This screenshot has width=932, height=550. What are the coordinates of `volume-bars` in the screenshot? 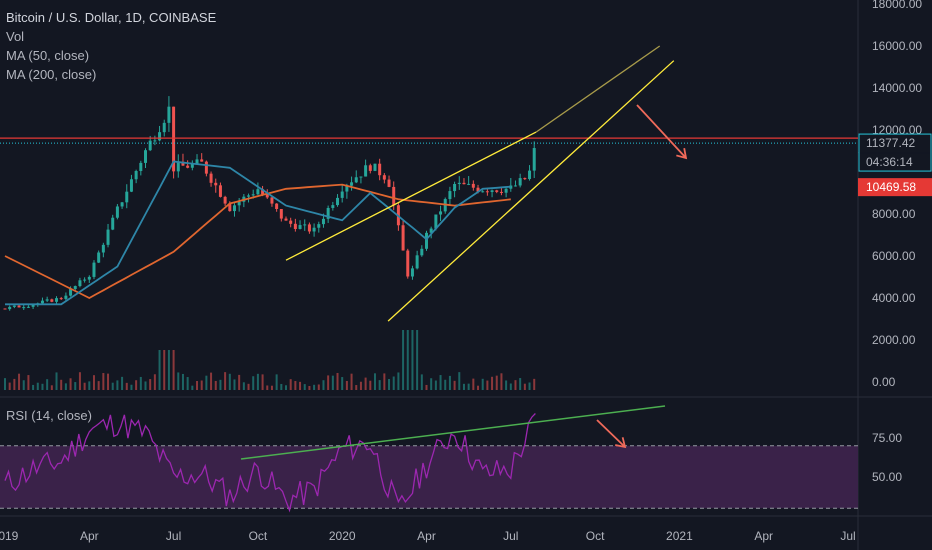 It's located at (270, 360).